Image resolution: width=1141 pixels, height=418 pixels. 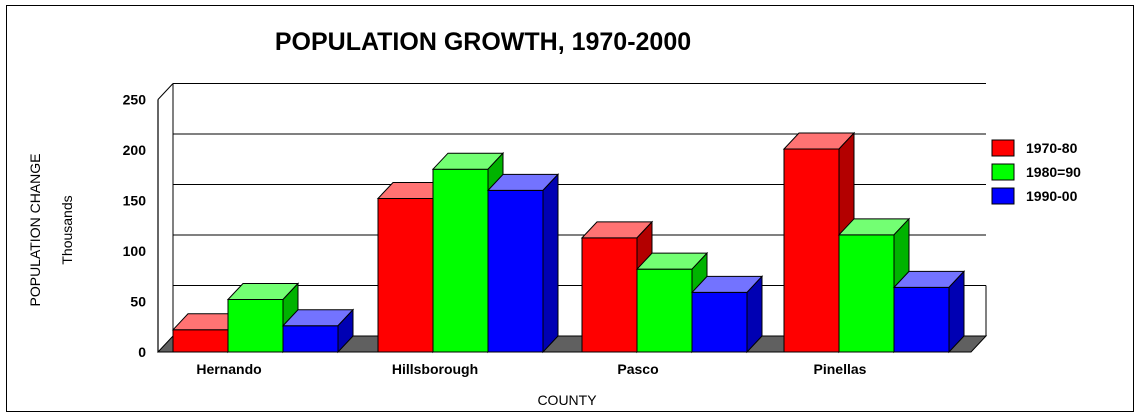 What do you see at coordinates (135, 251) in the screenshot?
I see `y-tick-label-100: 100` at bounding box center [135, 251].